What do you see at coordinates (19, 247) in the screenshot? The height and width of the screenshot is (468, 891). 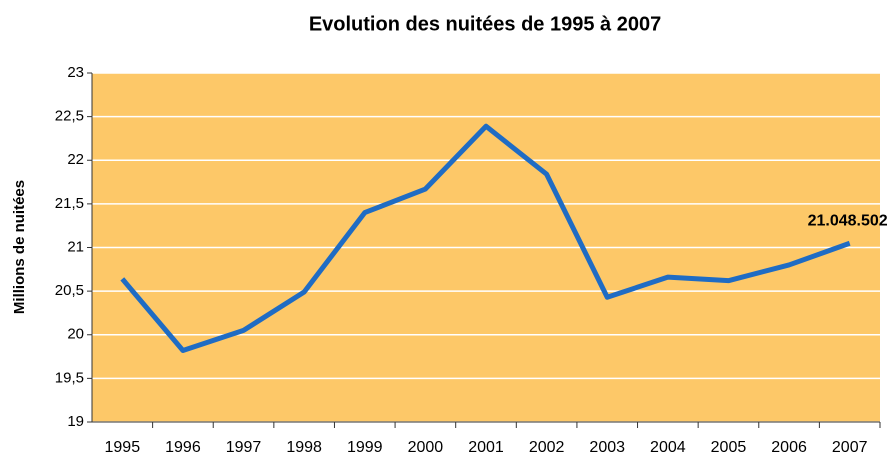 I see `y-axis-label: Millions de nuitées` at bounding box center [19, 247].